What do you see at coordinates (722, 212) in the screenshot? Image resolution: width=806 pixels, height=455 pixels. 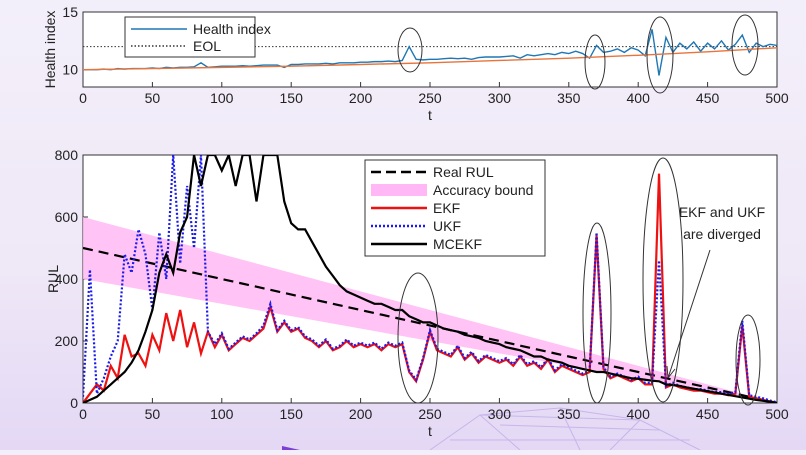 I see `annotation: EKF and UKF` at bounding box center [722, 212].